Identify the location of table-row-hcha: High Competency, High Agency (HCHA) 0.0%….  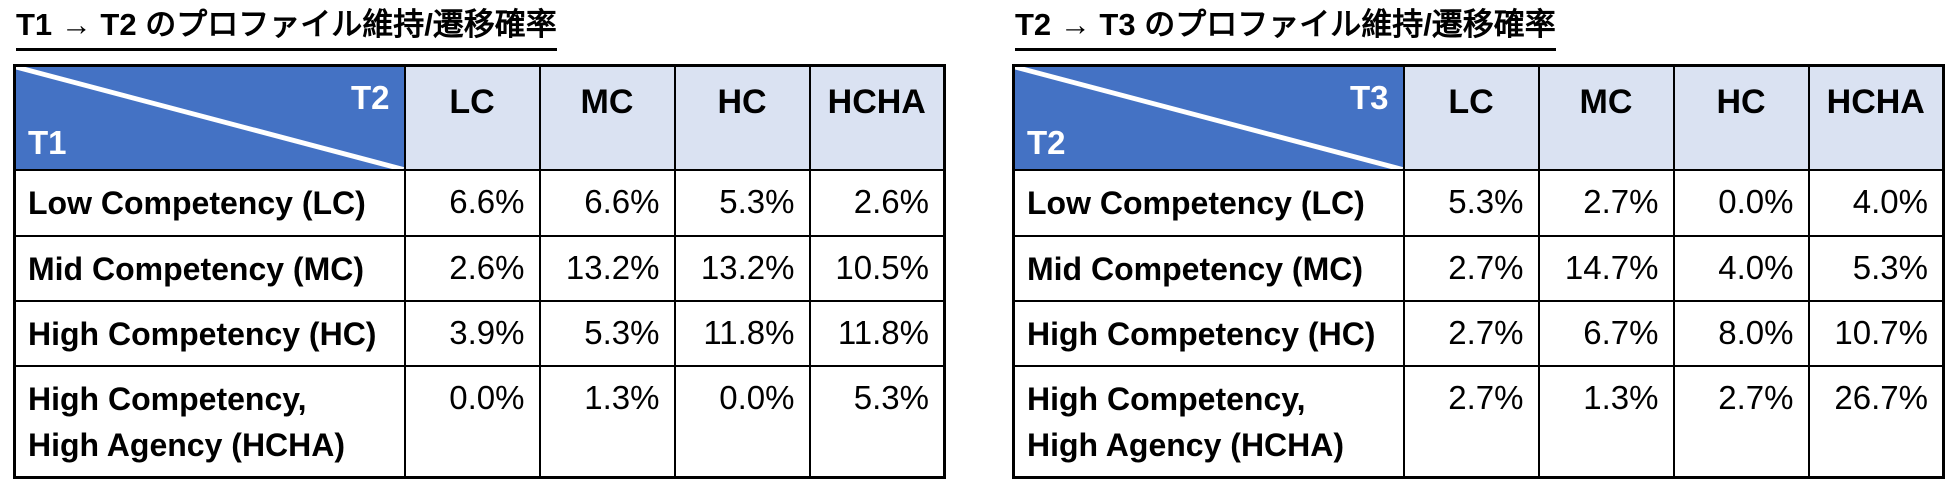
(479, 422).